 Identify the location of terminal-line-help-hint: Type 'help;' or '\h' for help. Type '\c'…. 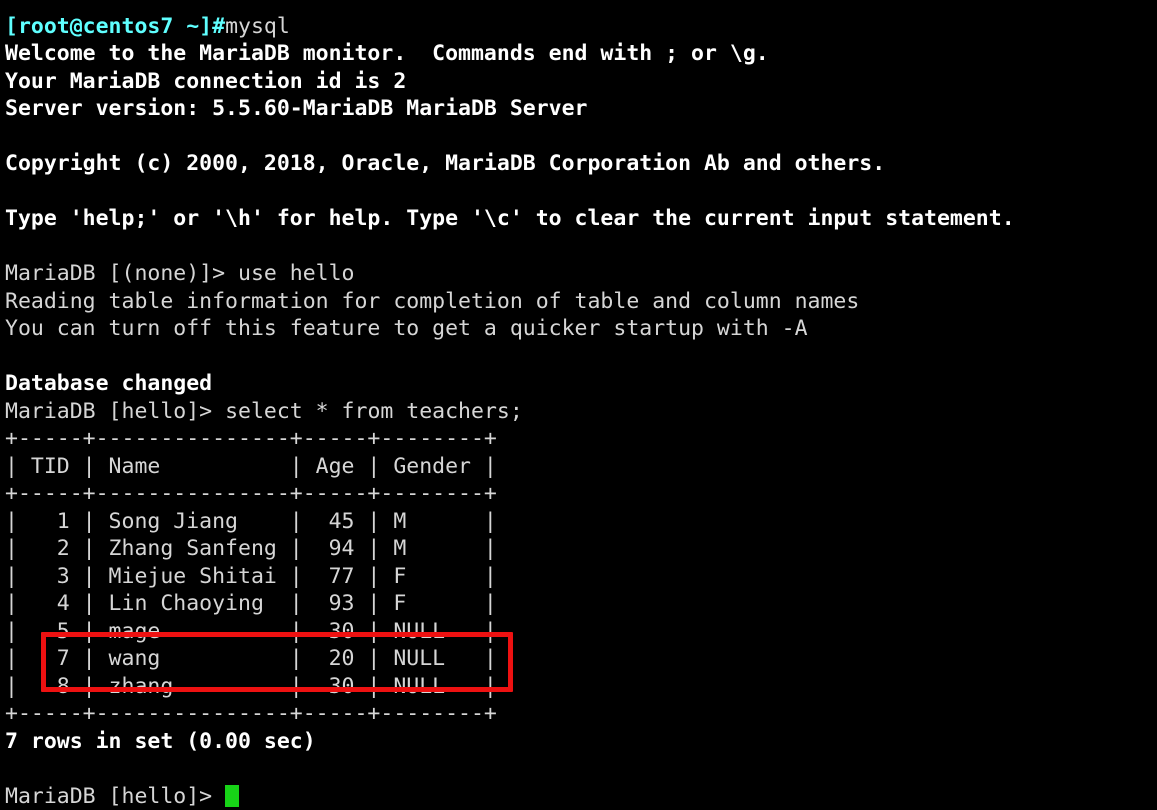
(581, 219).